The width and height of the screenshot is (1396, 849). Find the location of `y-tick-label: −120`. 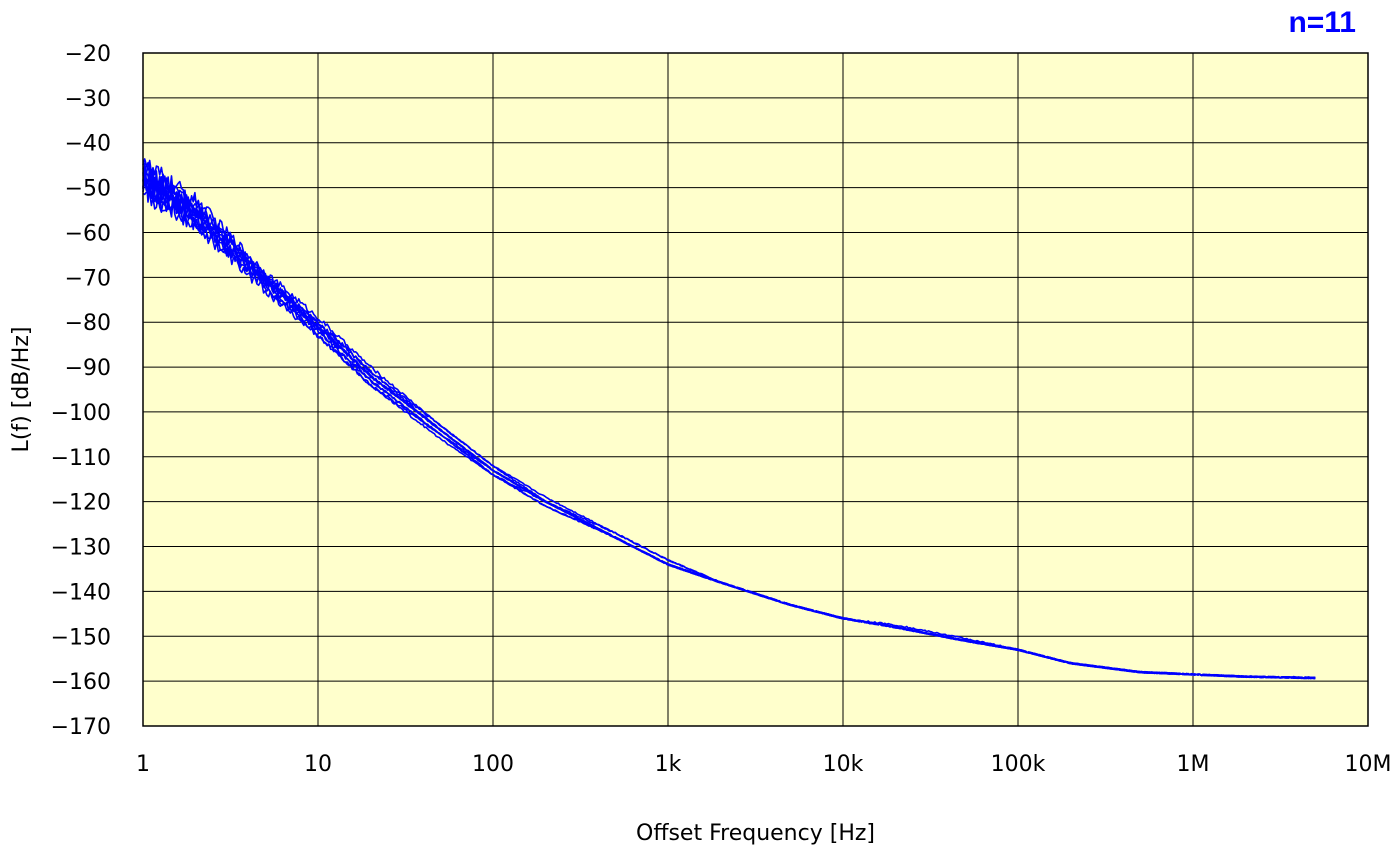

y-tick-label: −120 is located at coordinates (81, 503).